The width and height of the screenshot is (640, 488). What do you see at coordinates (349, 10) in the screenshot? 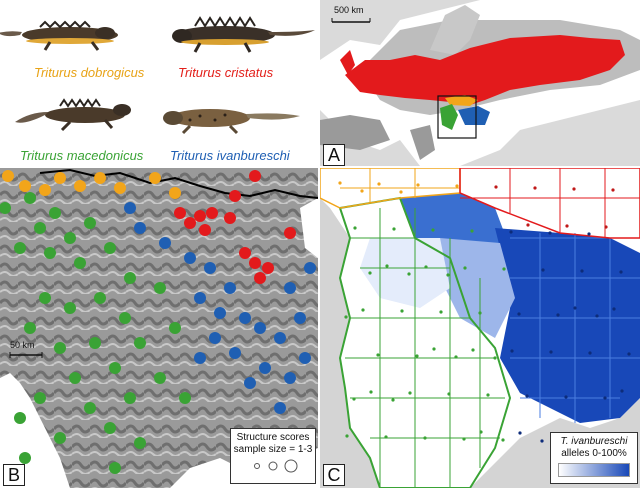
I see `scale-bar-label: 500 km` at bounding box center [349, 10].